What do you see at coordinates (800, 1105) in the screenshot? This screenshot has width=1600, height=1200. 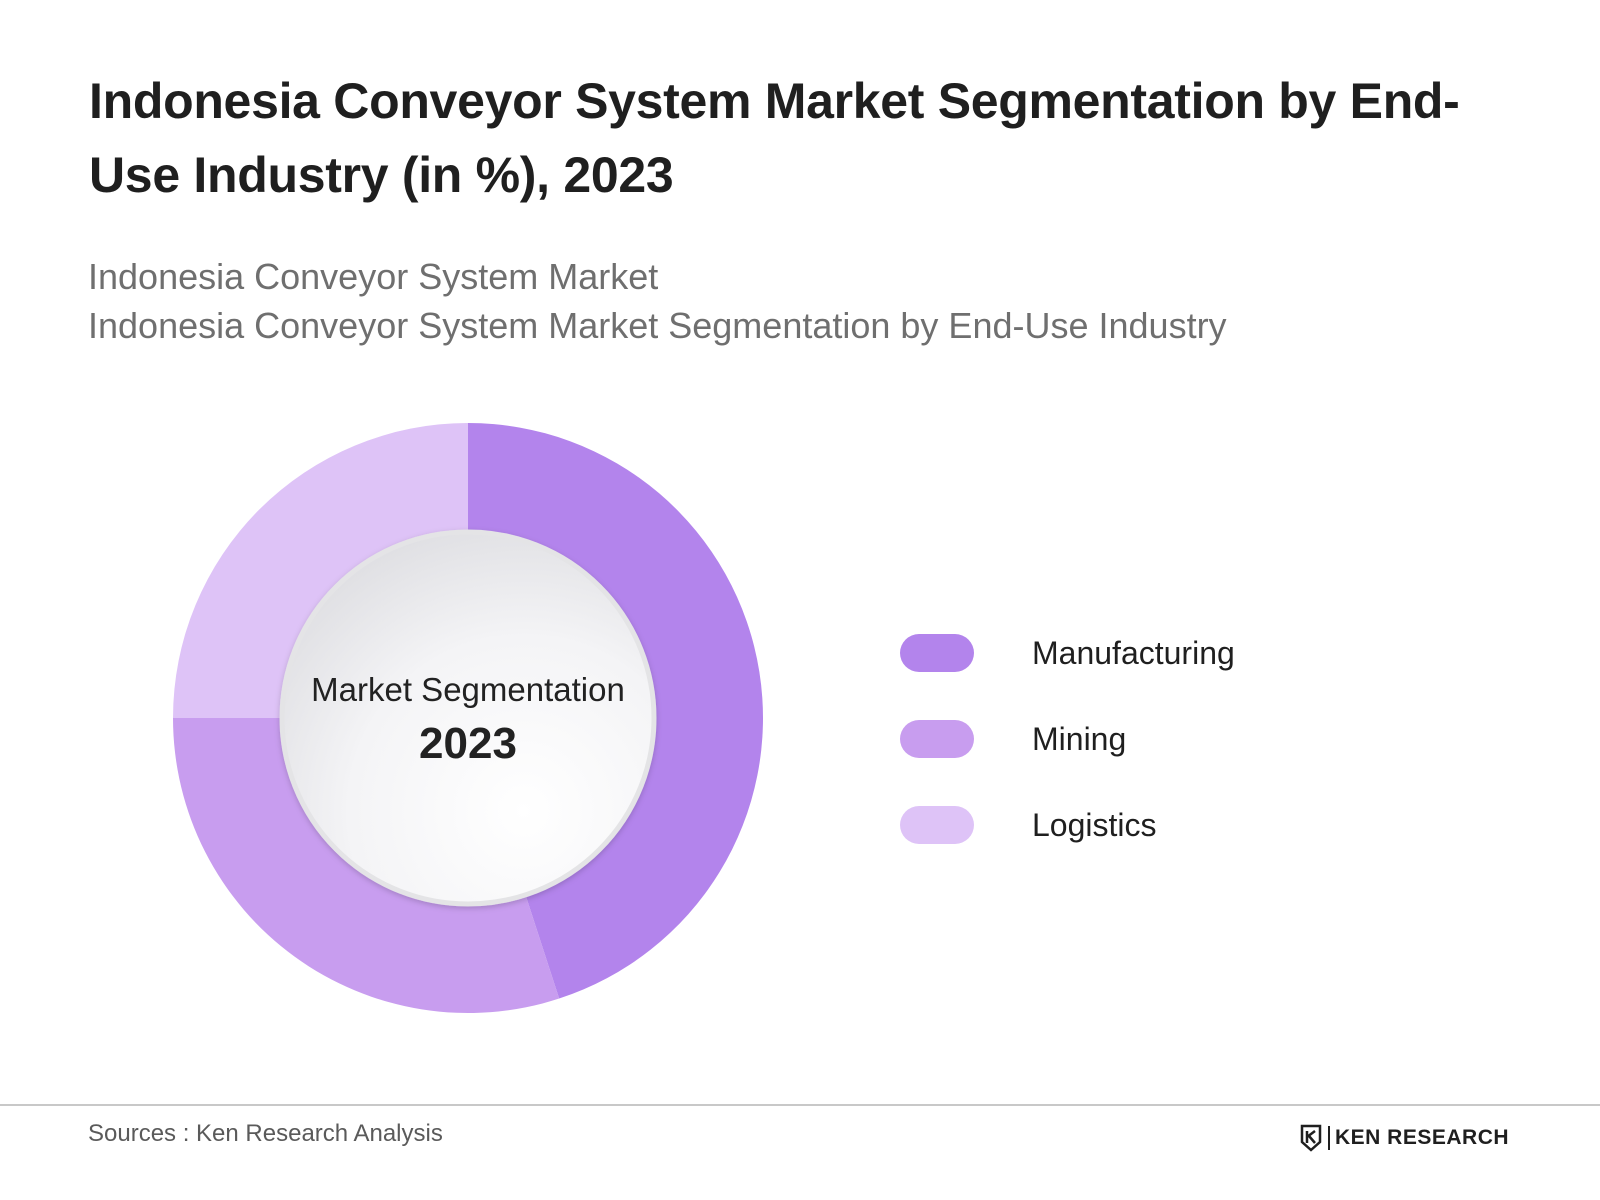 I see `footer-divider` at bounding box center [800, 1105].